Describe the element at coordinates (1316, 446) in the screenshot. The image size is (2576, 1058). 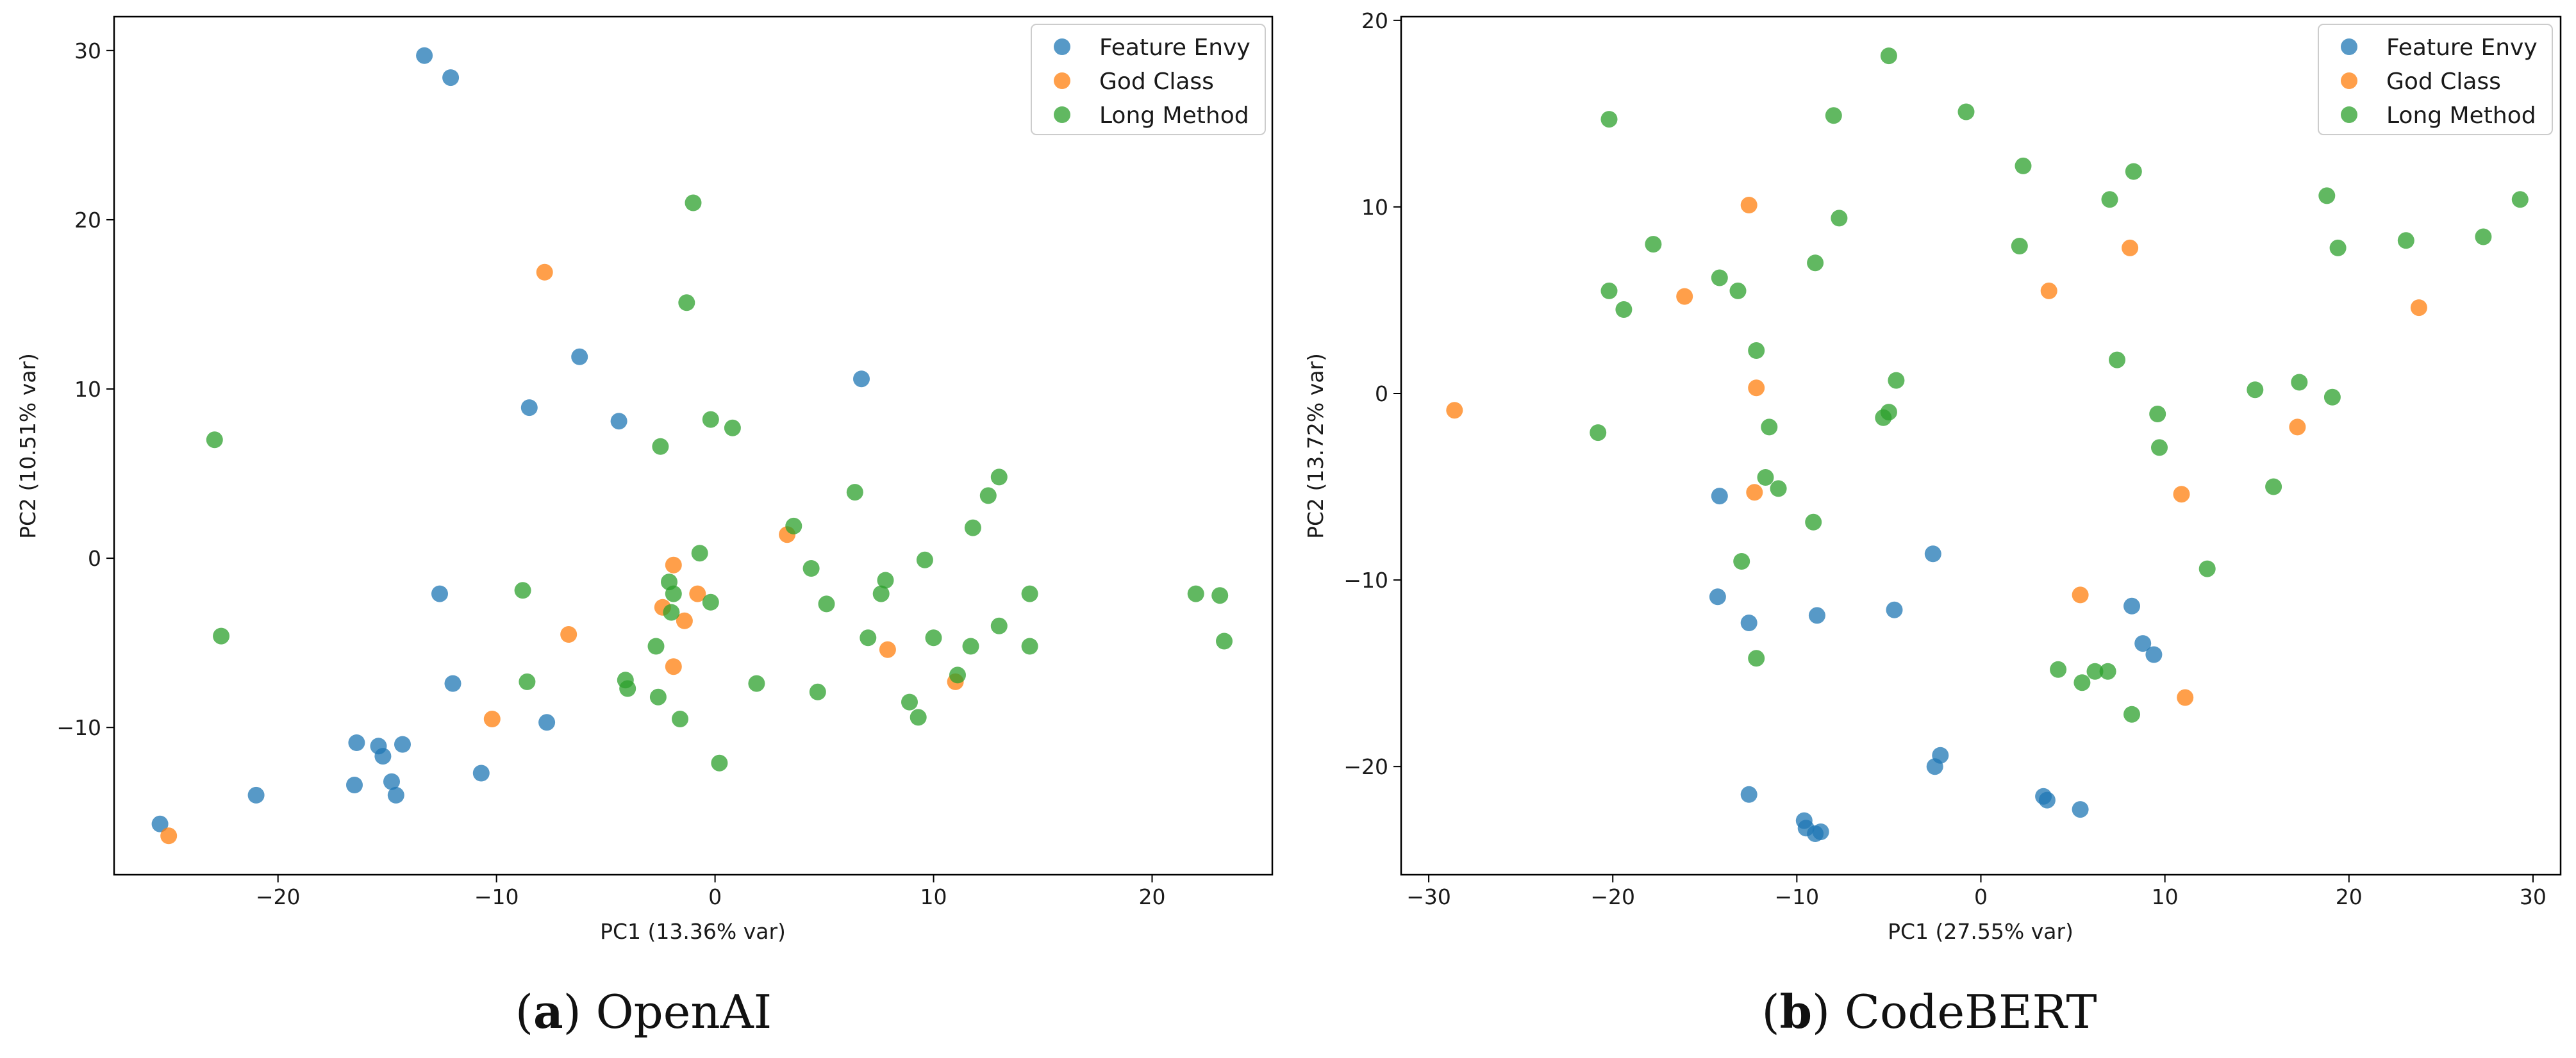
I see `y-axis-label: PC2 (13.72% var)` at that location.